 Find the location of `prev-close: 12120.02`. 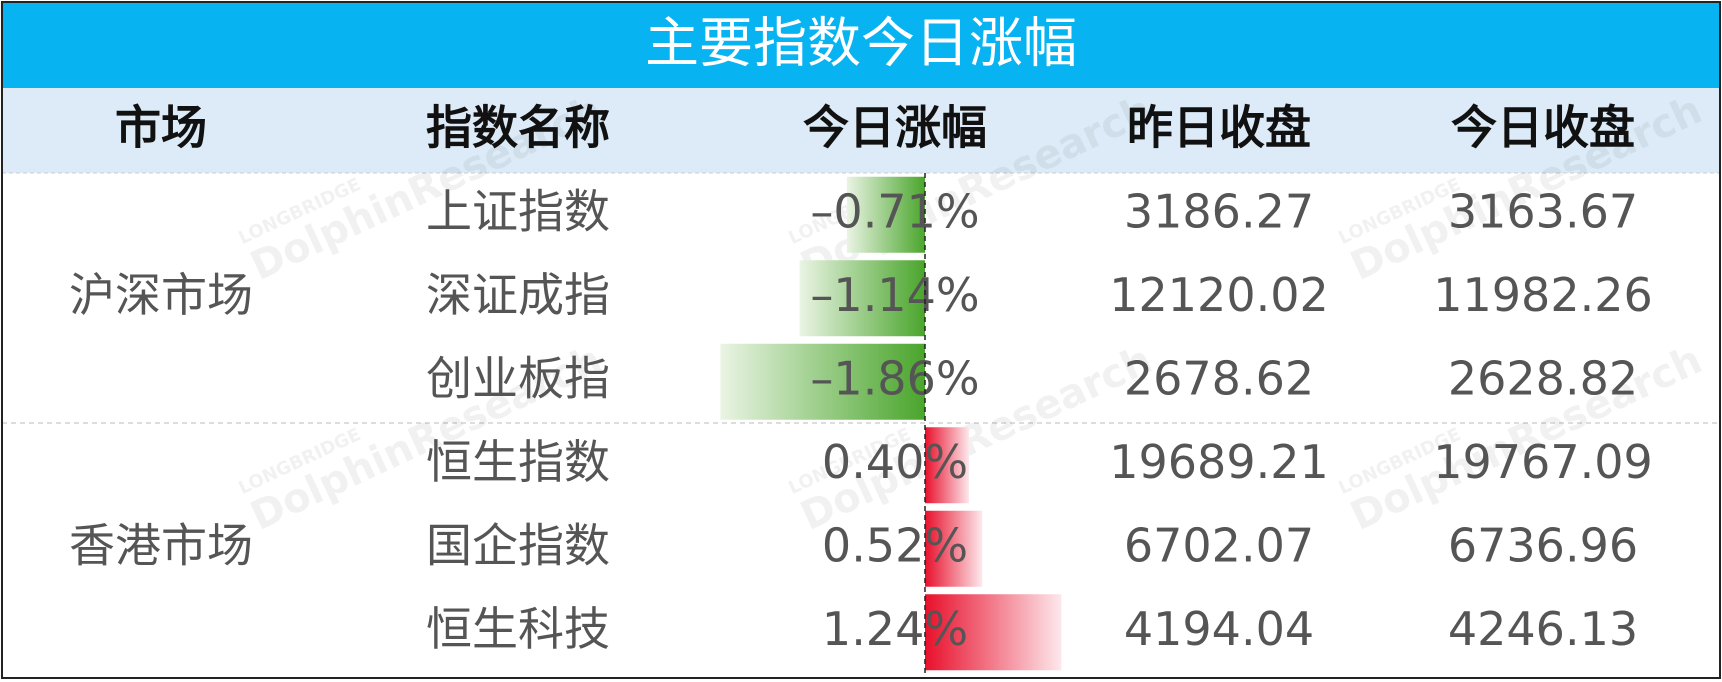

prev-close: 12120.02 is located at coordinates (1219, 295).